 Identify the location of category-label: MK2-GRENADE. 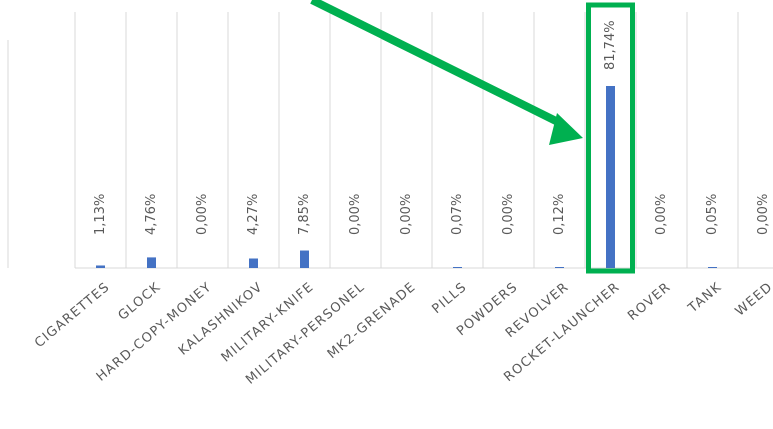
(372, 321).